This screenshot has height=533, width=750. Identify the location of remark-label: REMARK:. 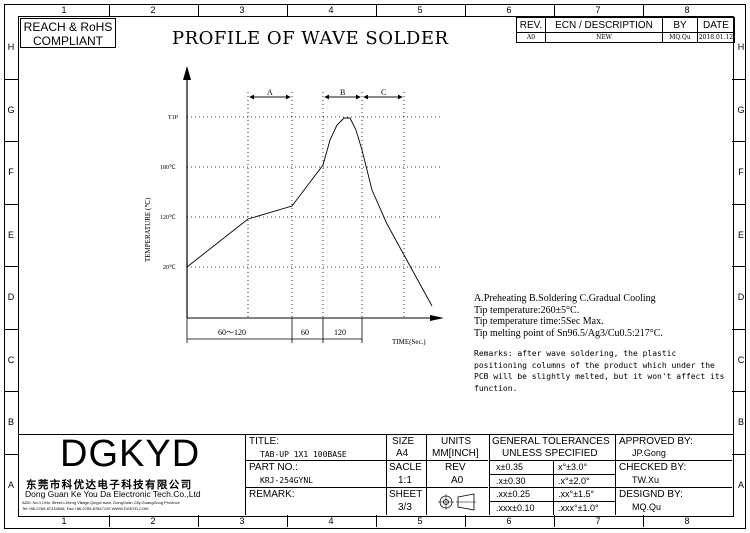
(272, 494).